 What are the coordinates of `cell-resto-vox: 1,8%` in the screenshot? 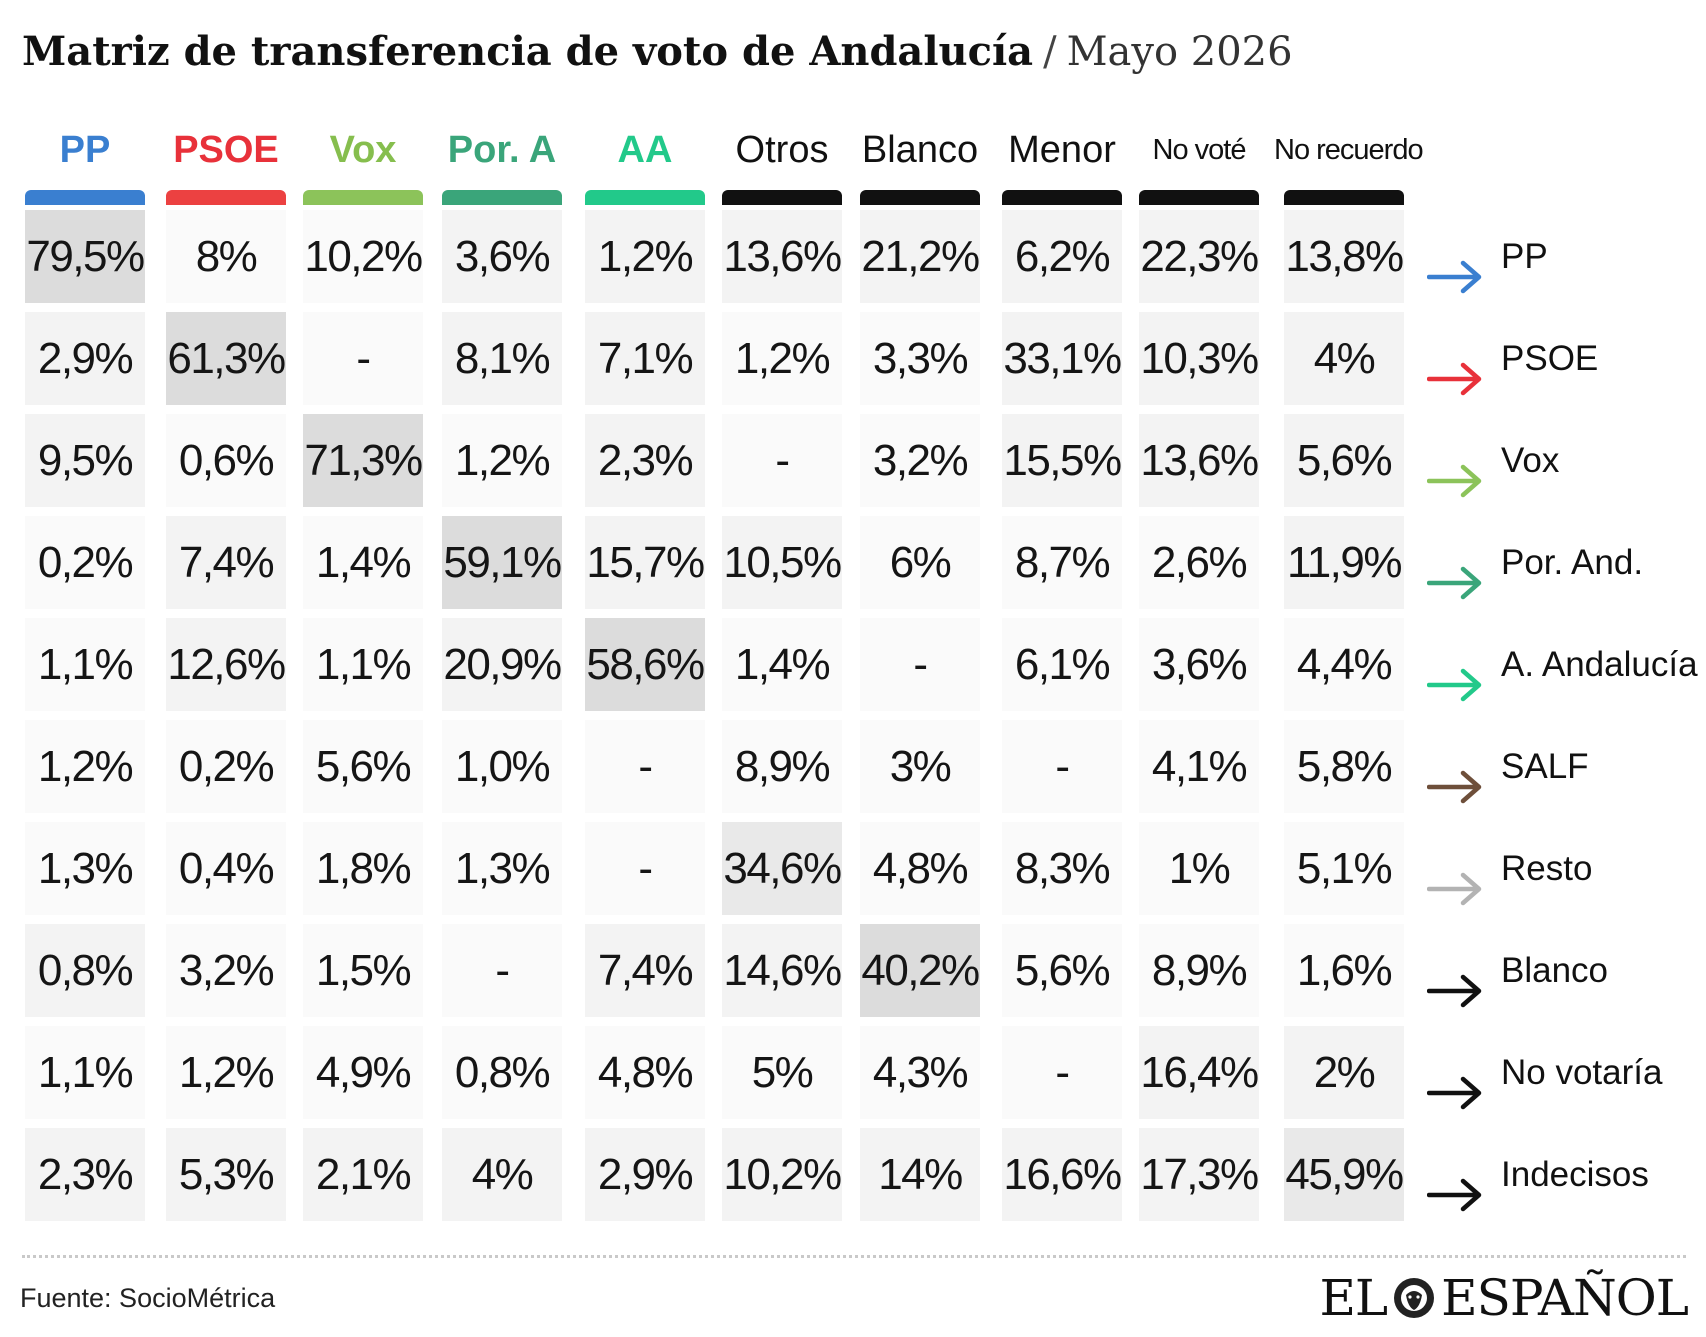 It's located at (363, 868).